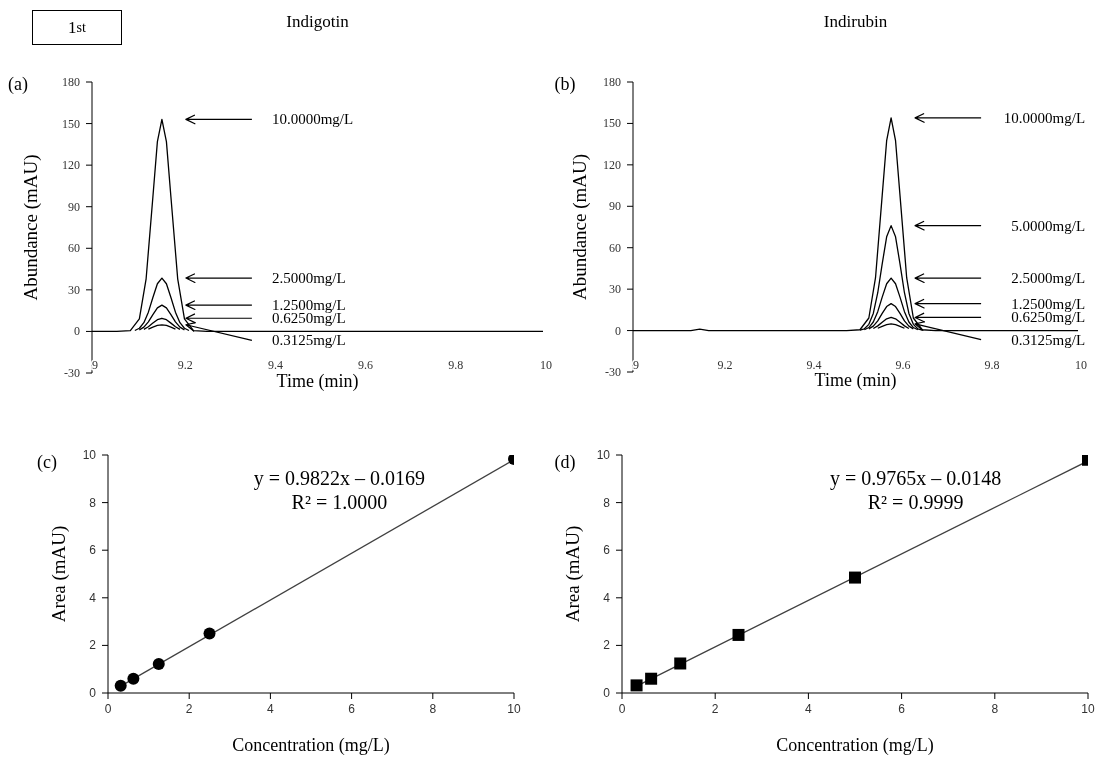  I want to click on x-tick-label: 0, so click(108, 709).